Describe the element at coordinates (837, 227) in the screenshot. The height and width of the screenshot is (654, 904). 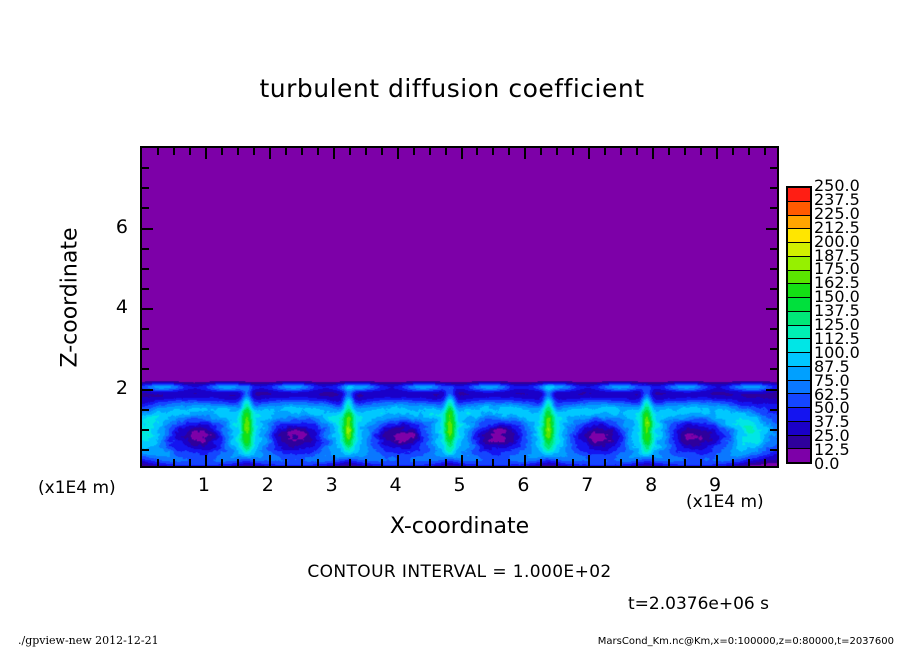
I see `colorbar-tick-label: 212.5` at that location.